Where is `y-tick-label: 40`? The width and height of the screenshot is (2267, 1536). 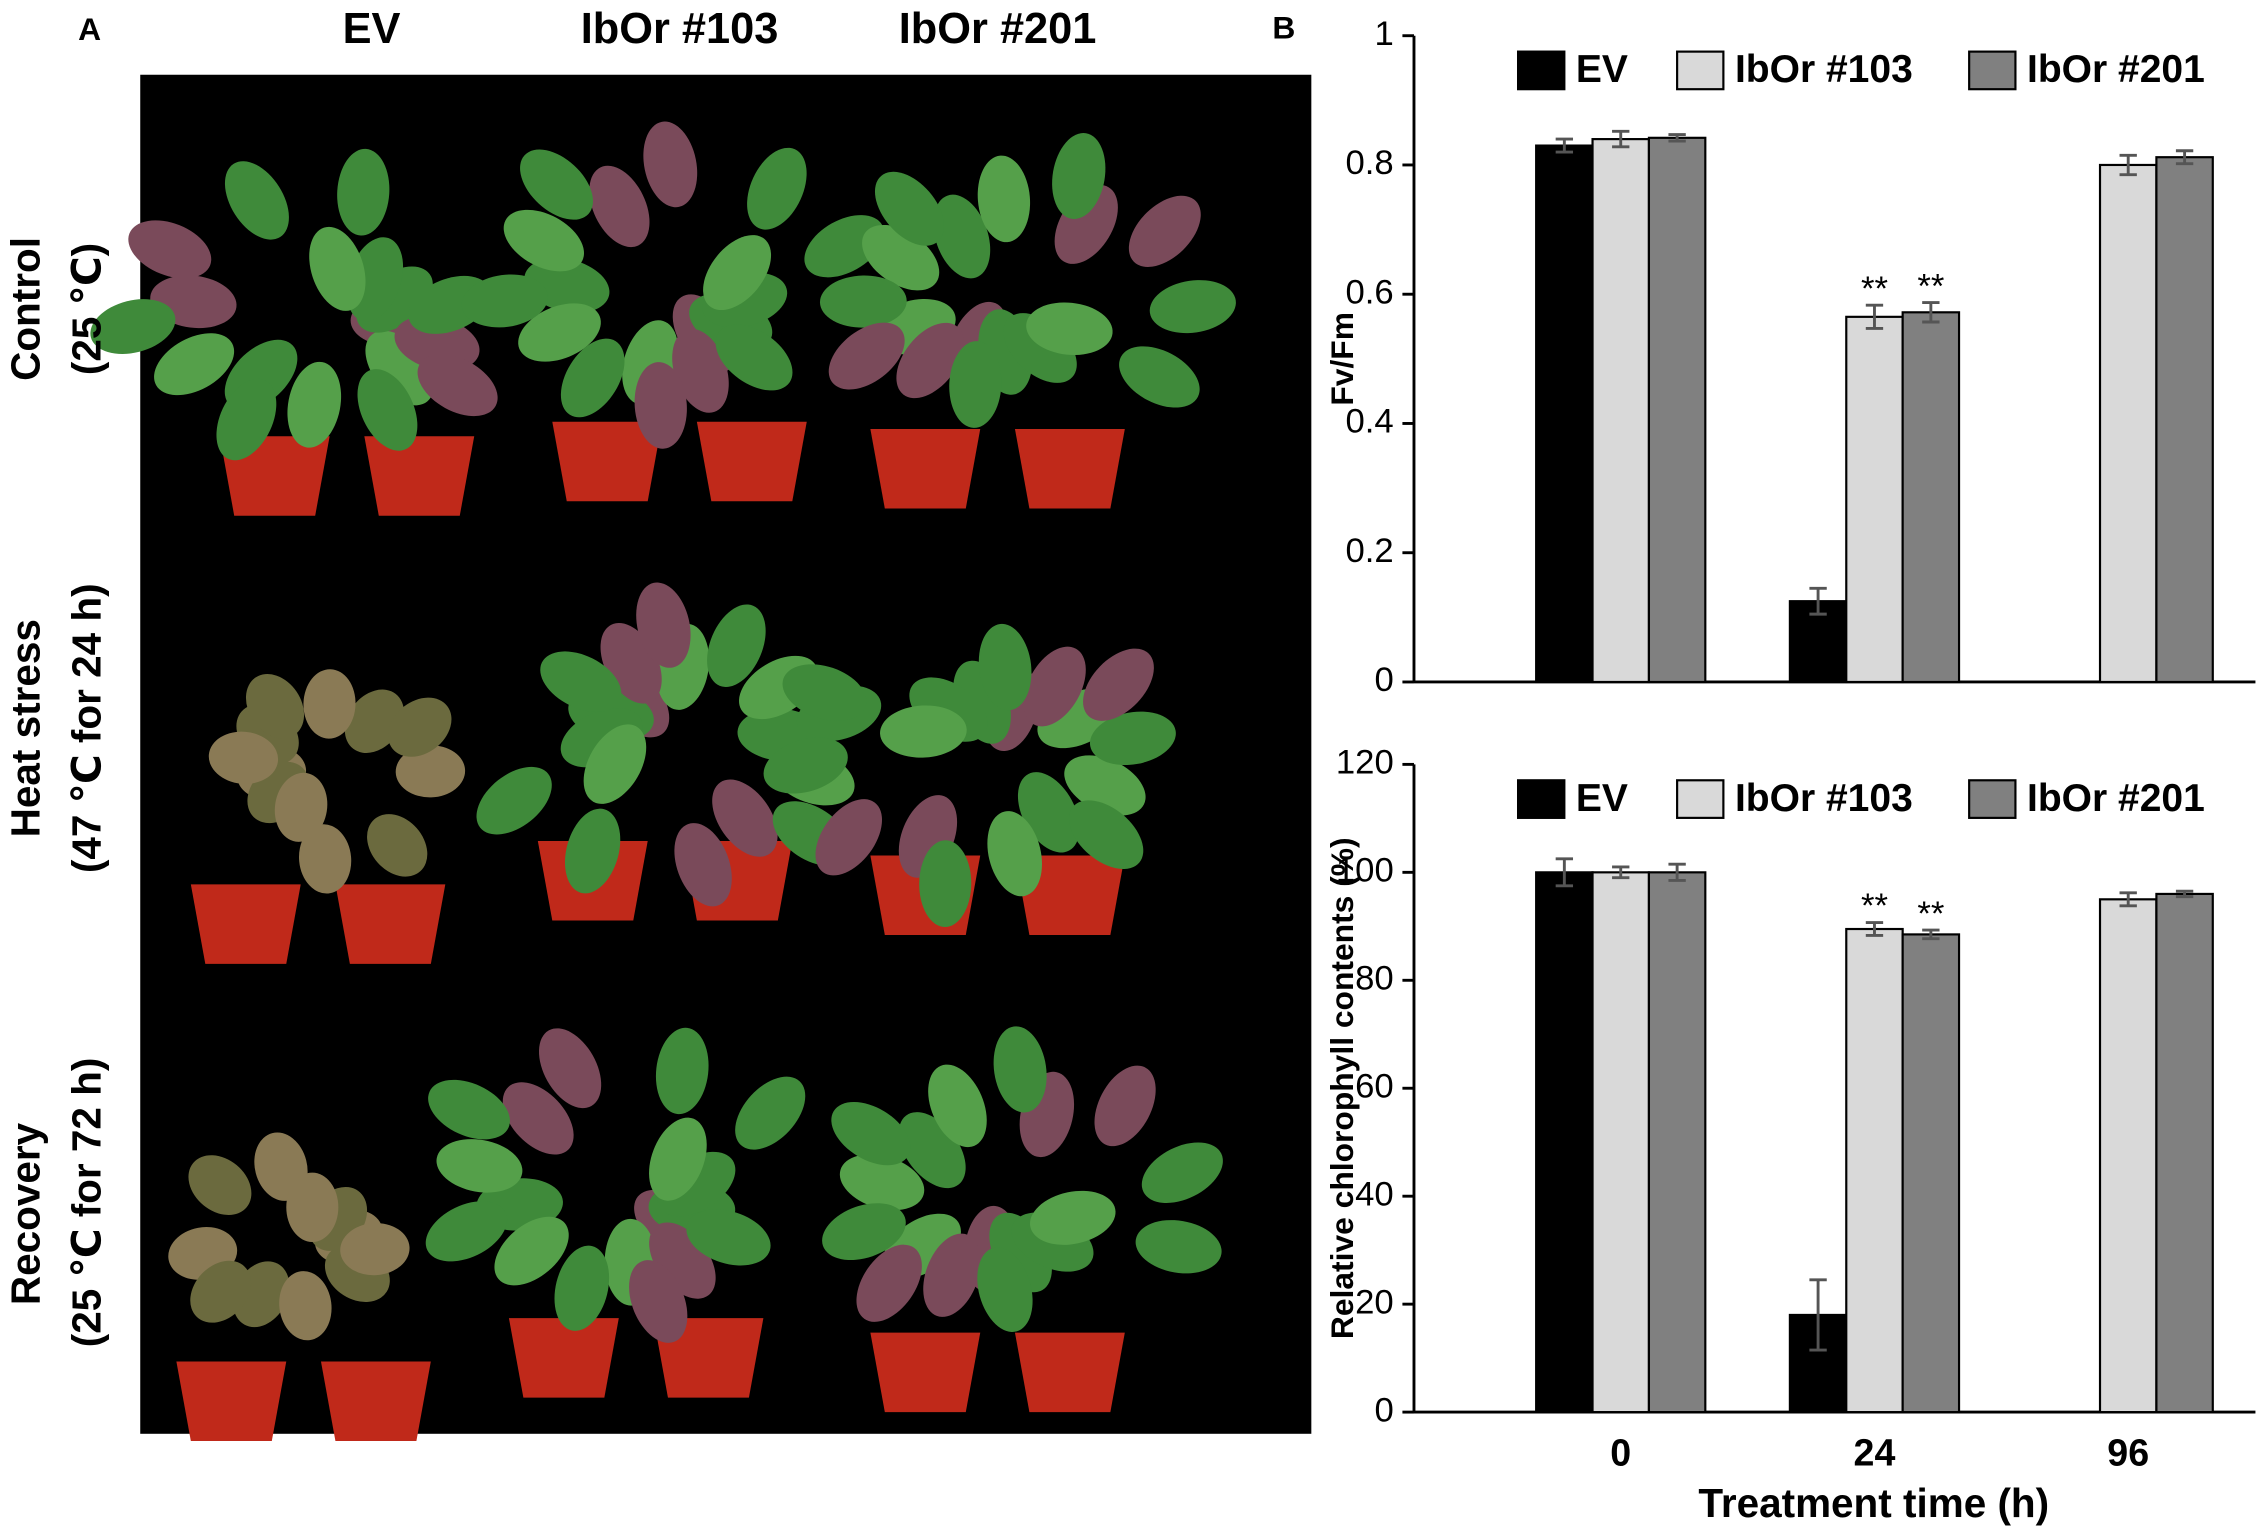 y-tick-label: 40 is located at coordinates (1374, 1194).